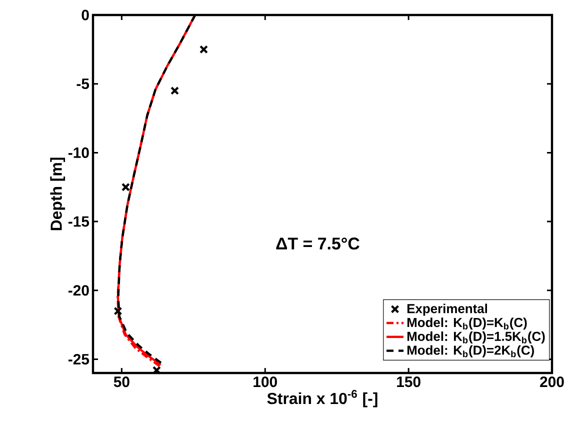 The image size is (577, 434). What do you see at coordinates (78, 152) in the screenshot?
I see `y-tick-label: -10` at bounding box center [78, 152].